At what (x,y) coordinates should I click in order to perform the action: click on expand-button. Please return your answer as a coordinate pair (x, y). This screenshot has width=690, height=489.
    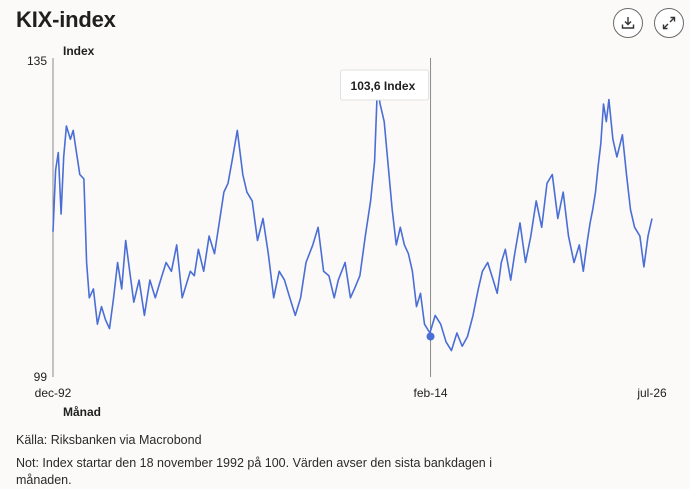
    Looking at the image, I should click on (669, 23).